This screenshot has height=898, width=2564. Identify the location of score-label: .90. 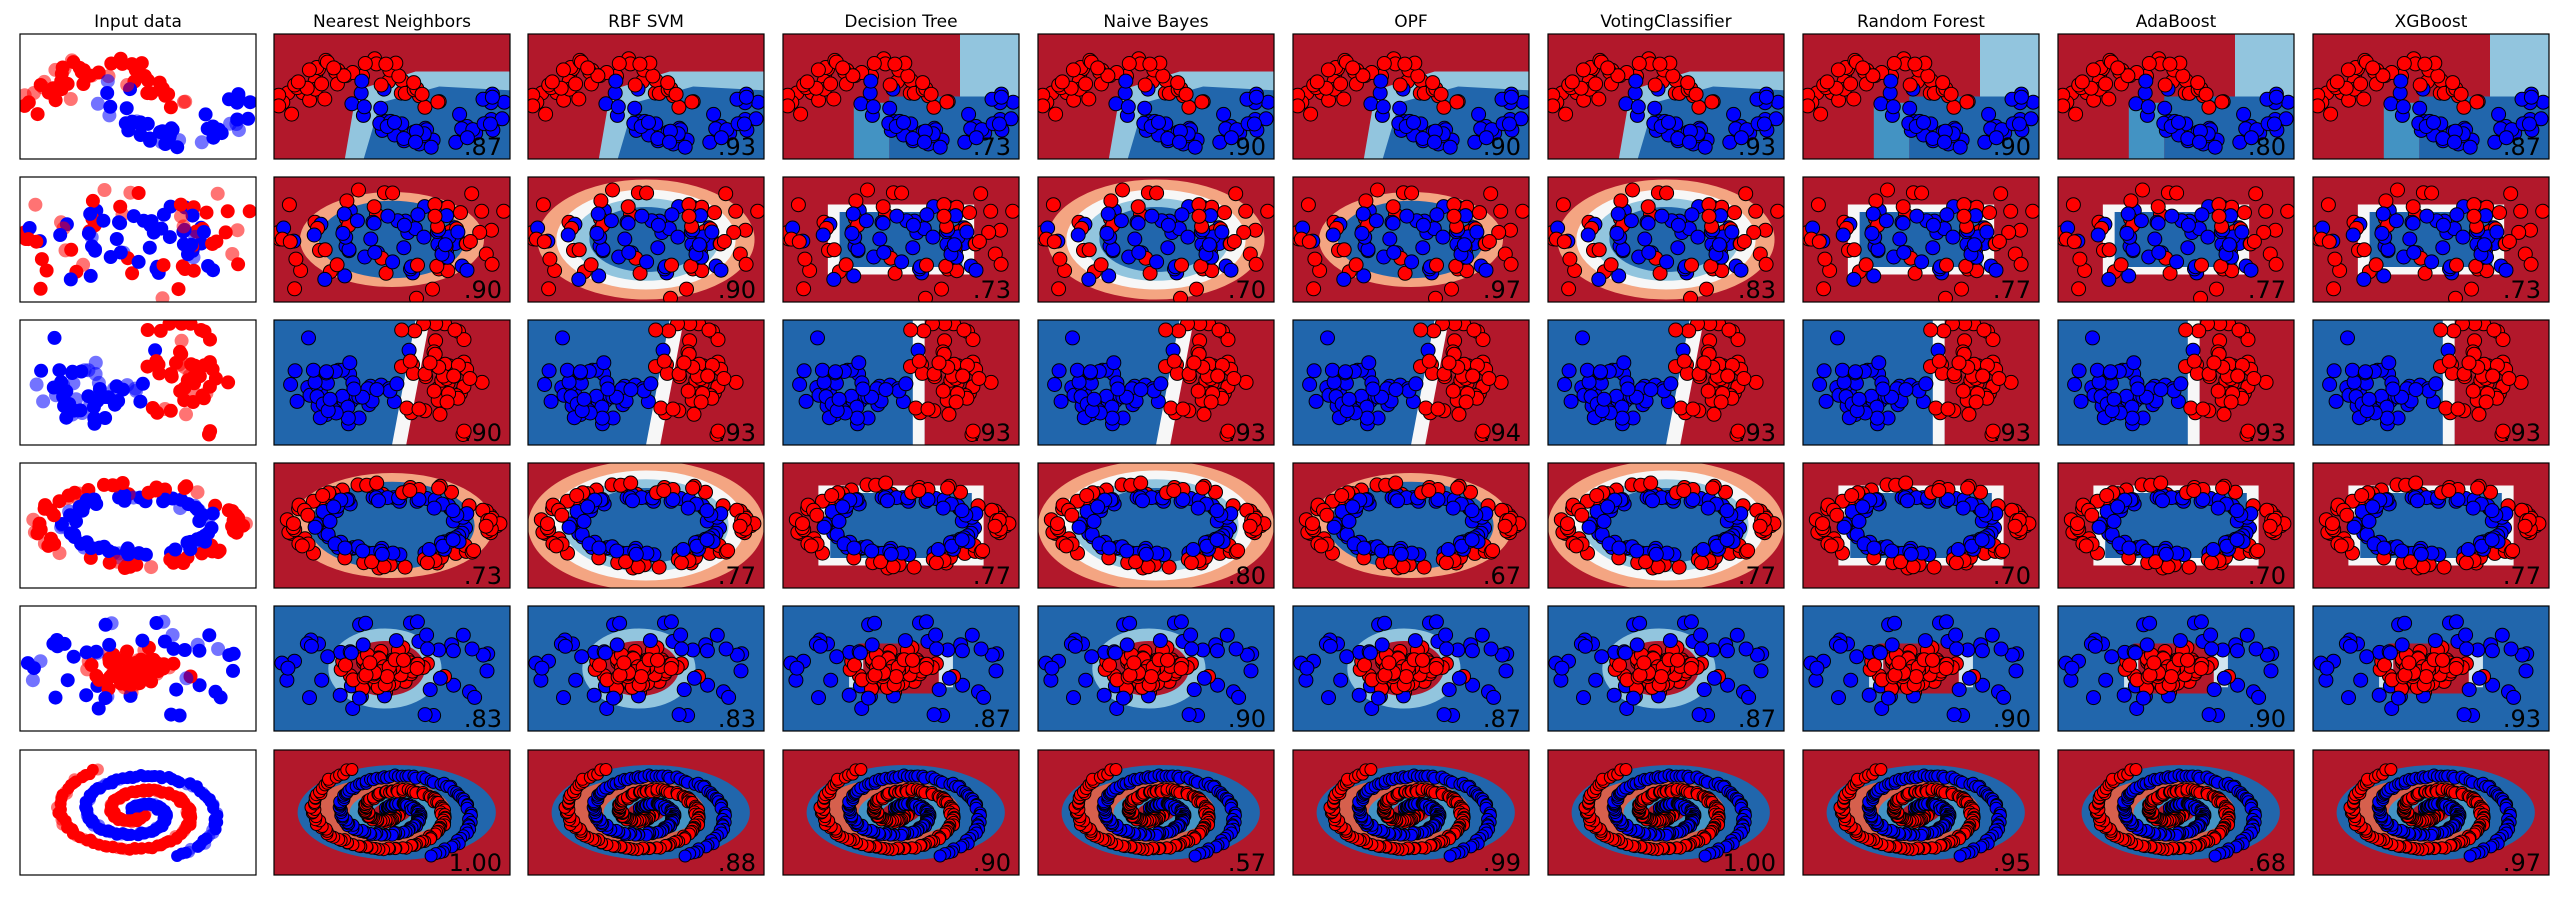
(2012, 147).